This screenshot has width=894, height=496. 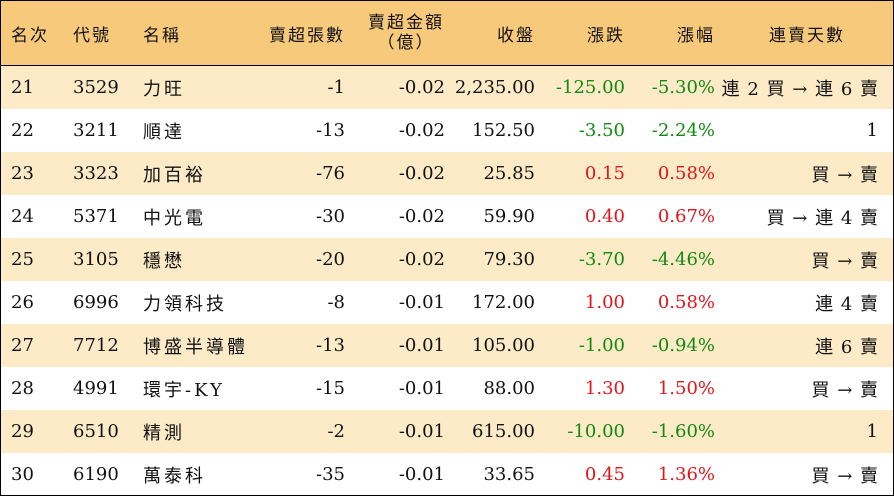 I want to click on header-code: 代號, so click(x=92, y=35).